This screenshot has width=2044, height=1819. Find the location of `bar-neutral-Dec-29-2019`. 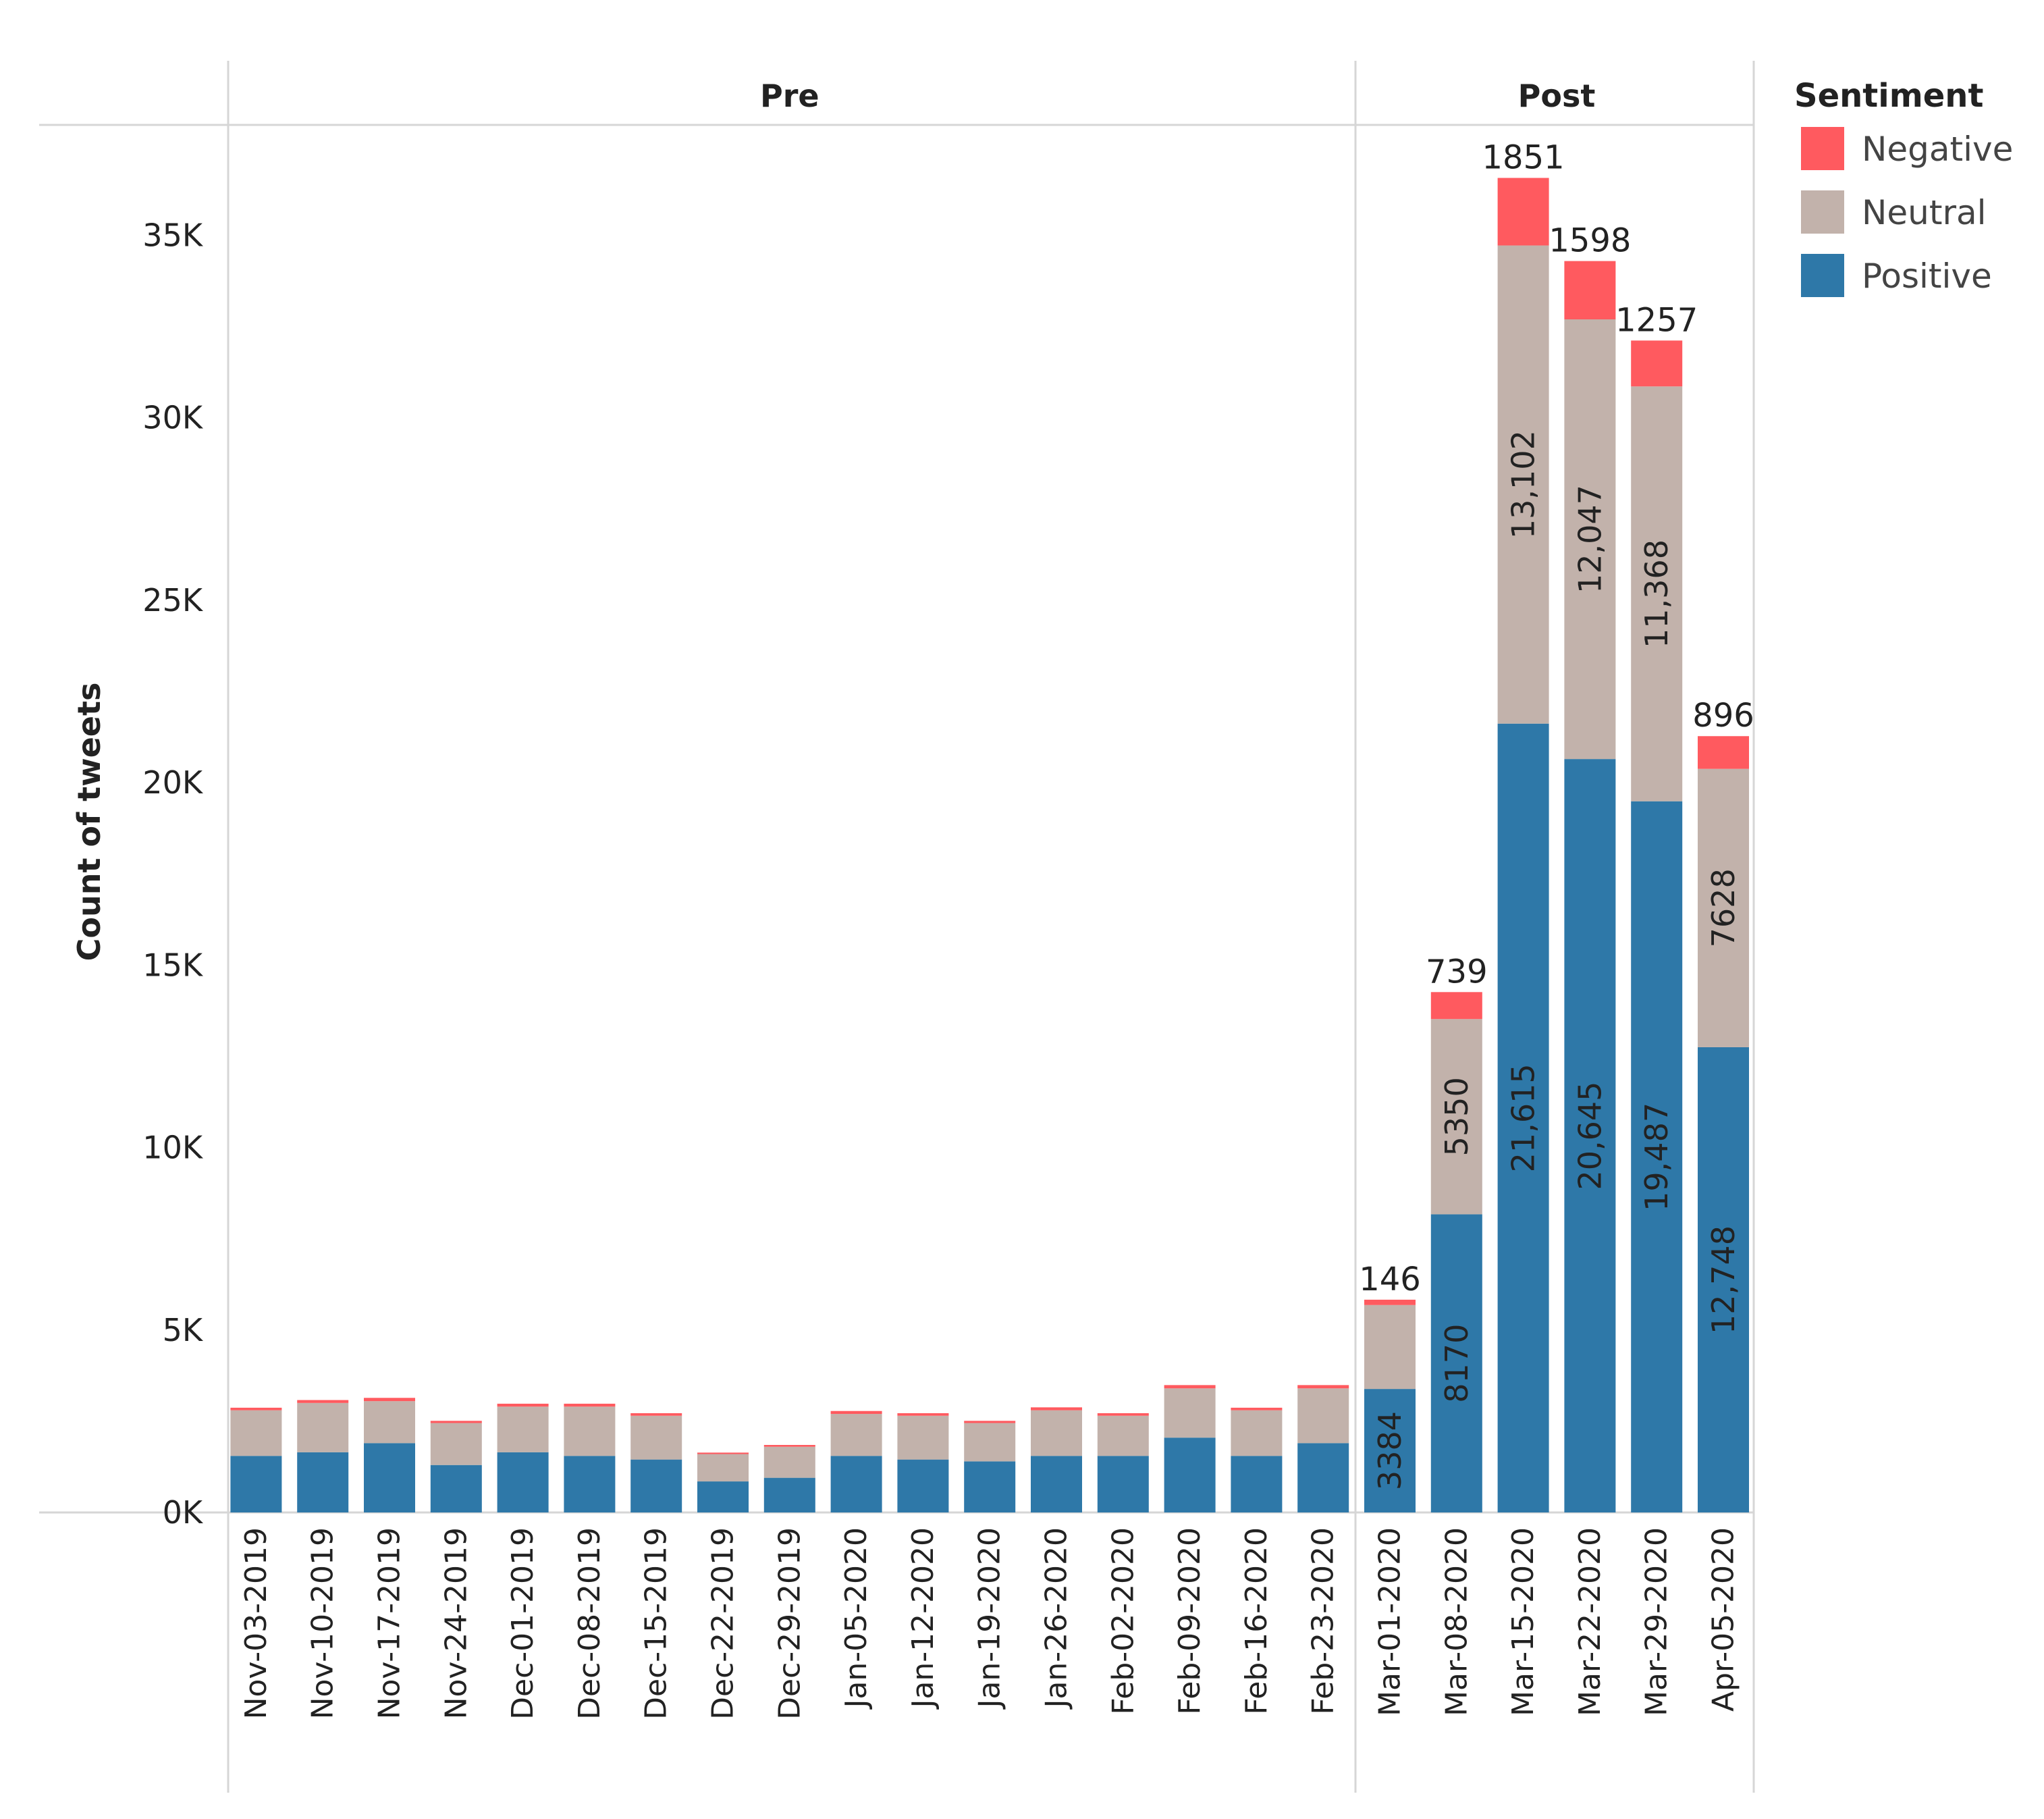

bar-neutral-Dec-29-2019 is located at coordinates (789, 1462).